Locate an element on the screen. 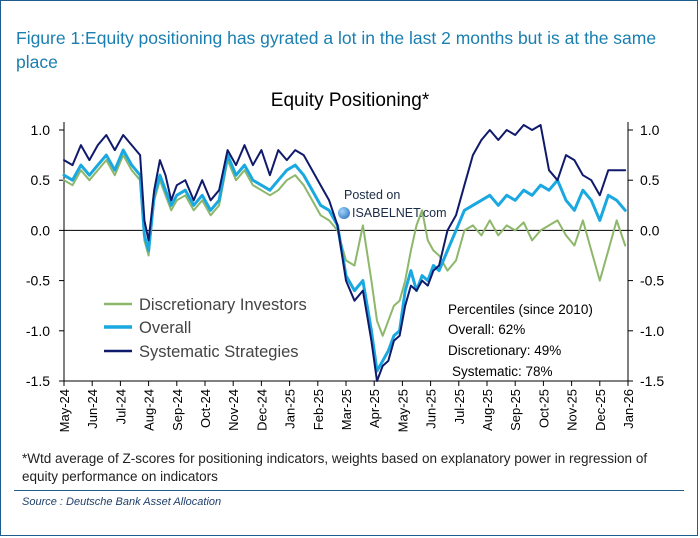 Image resolution: width=700 pixels, height=538 pixels. legend-label: Discretionary Investors is located at coordinates (223, 305).